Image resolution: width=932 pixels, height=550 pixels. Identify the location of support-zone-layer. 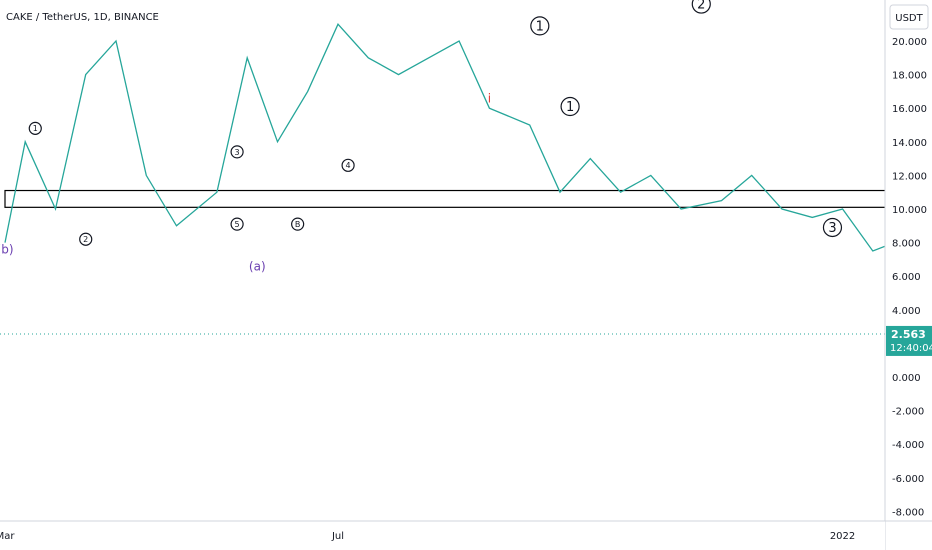
(468, 198).